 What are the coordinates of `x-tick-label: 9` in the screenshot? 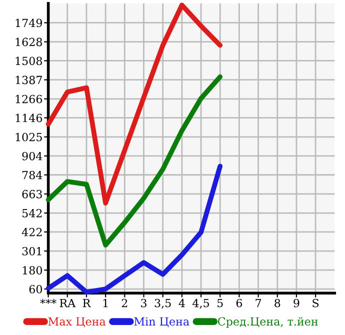 It's located at (297, 303).